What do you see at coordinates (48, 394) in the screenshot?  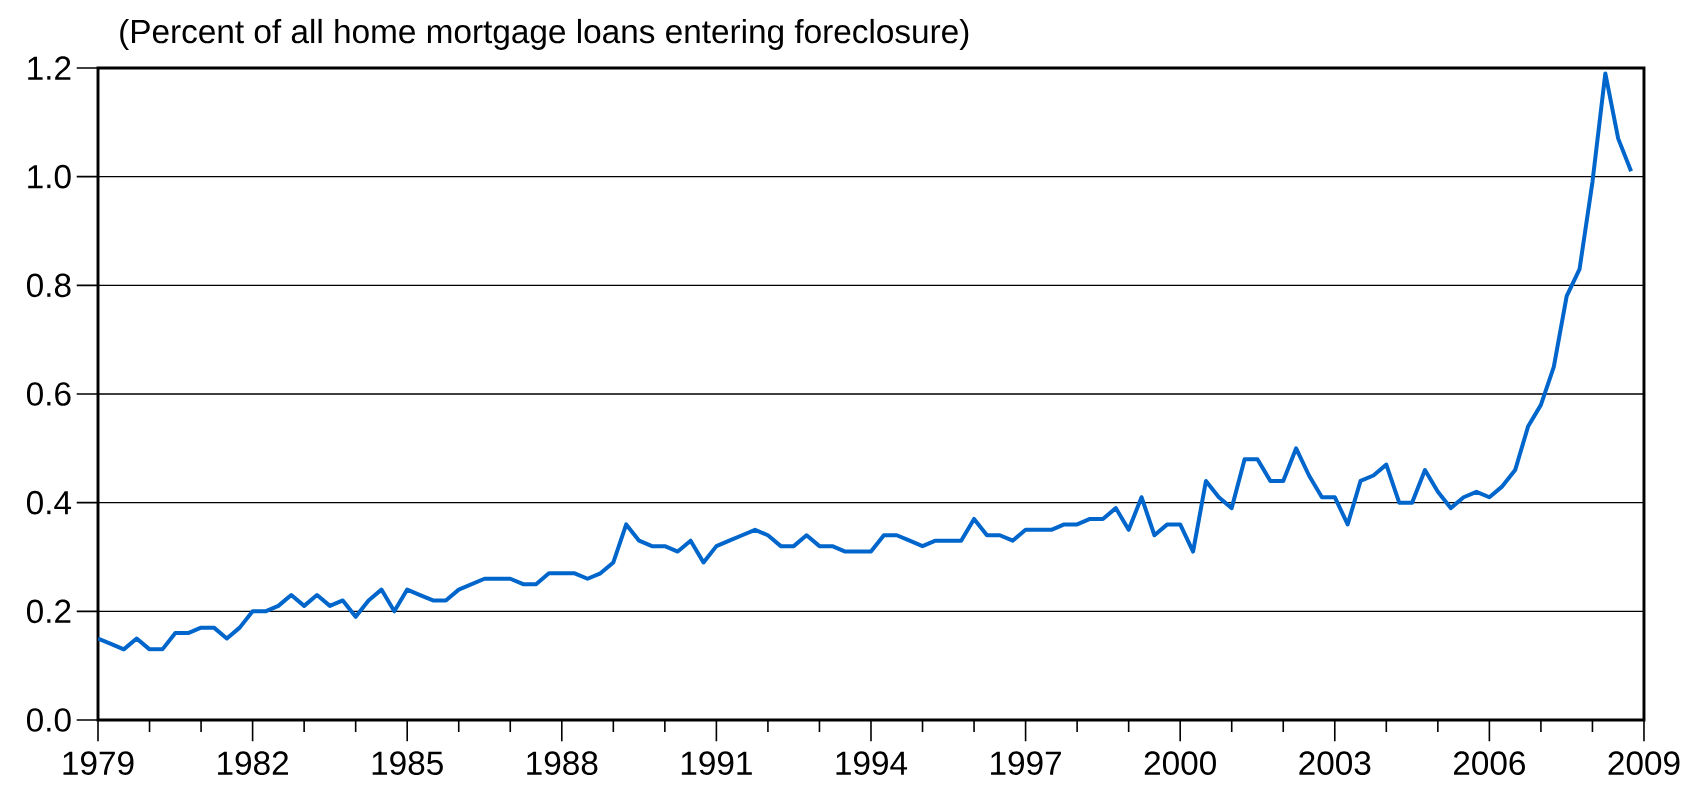 I see `y-tick-label: 0.6` at bounding box center [48, 394].